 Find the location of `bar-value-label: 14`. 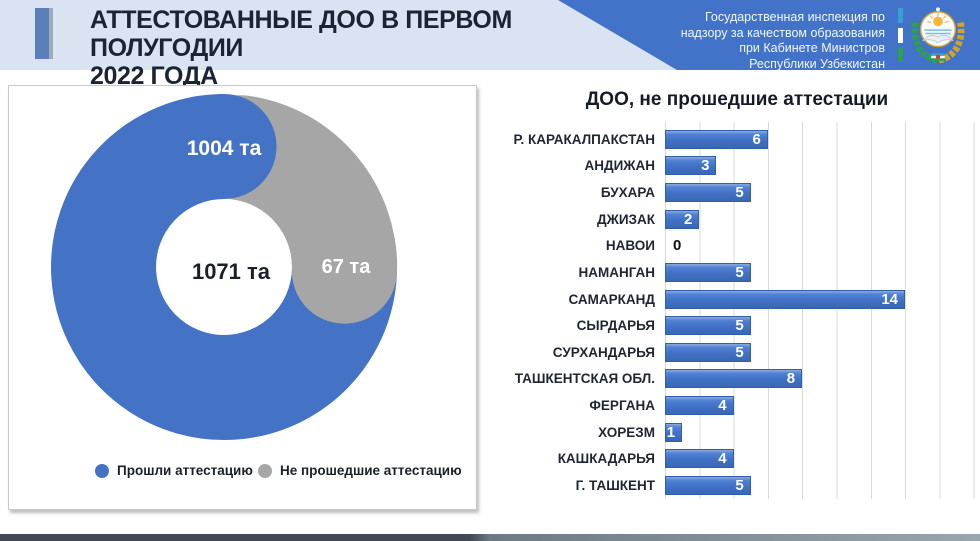

bar-value-label: 14 is located at coordinates (889, 299).